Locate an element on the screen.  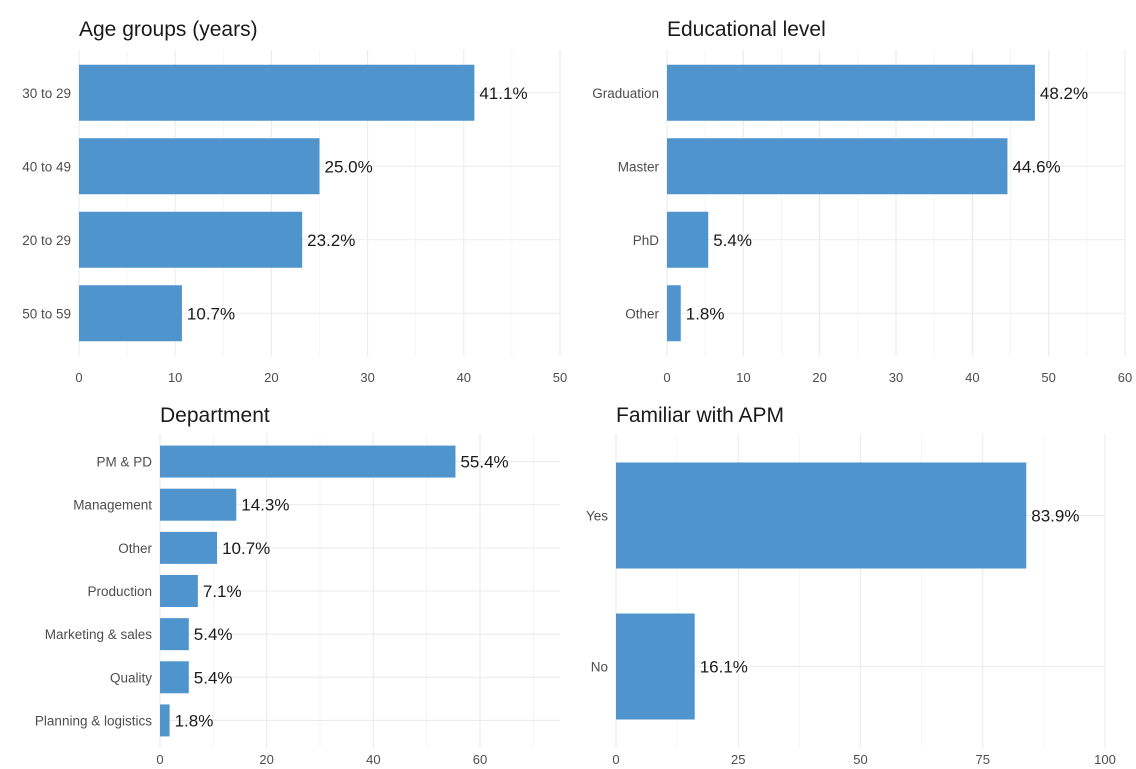
chart-title: Familiar with APM is located at coordinates (700, 415).